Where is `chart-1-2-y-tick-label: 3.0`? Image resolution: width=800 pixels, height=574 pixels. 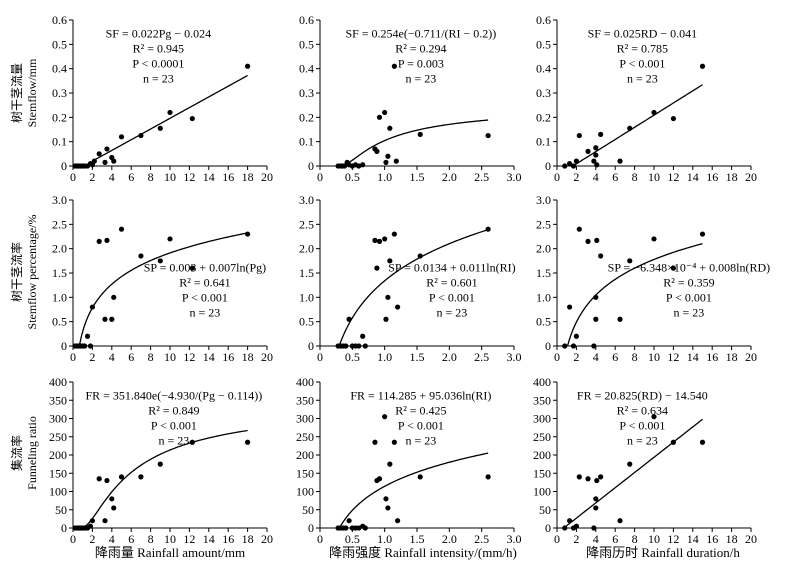 chart-1-2-y-tick-label: 3.0 is located at coordinates (543, 200).